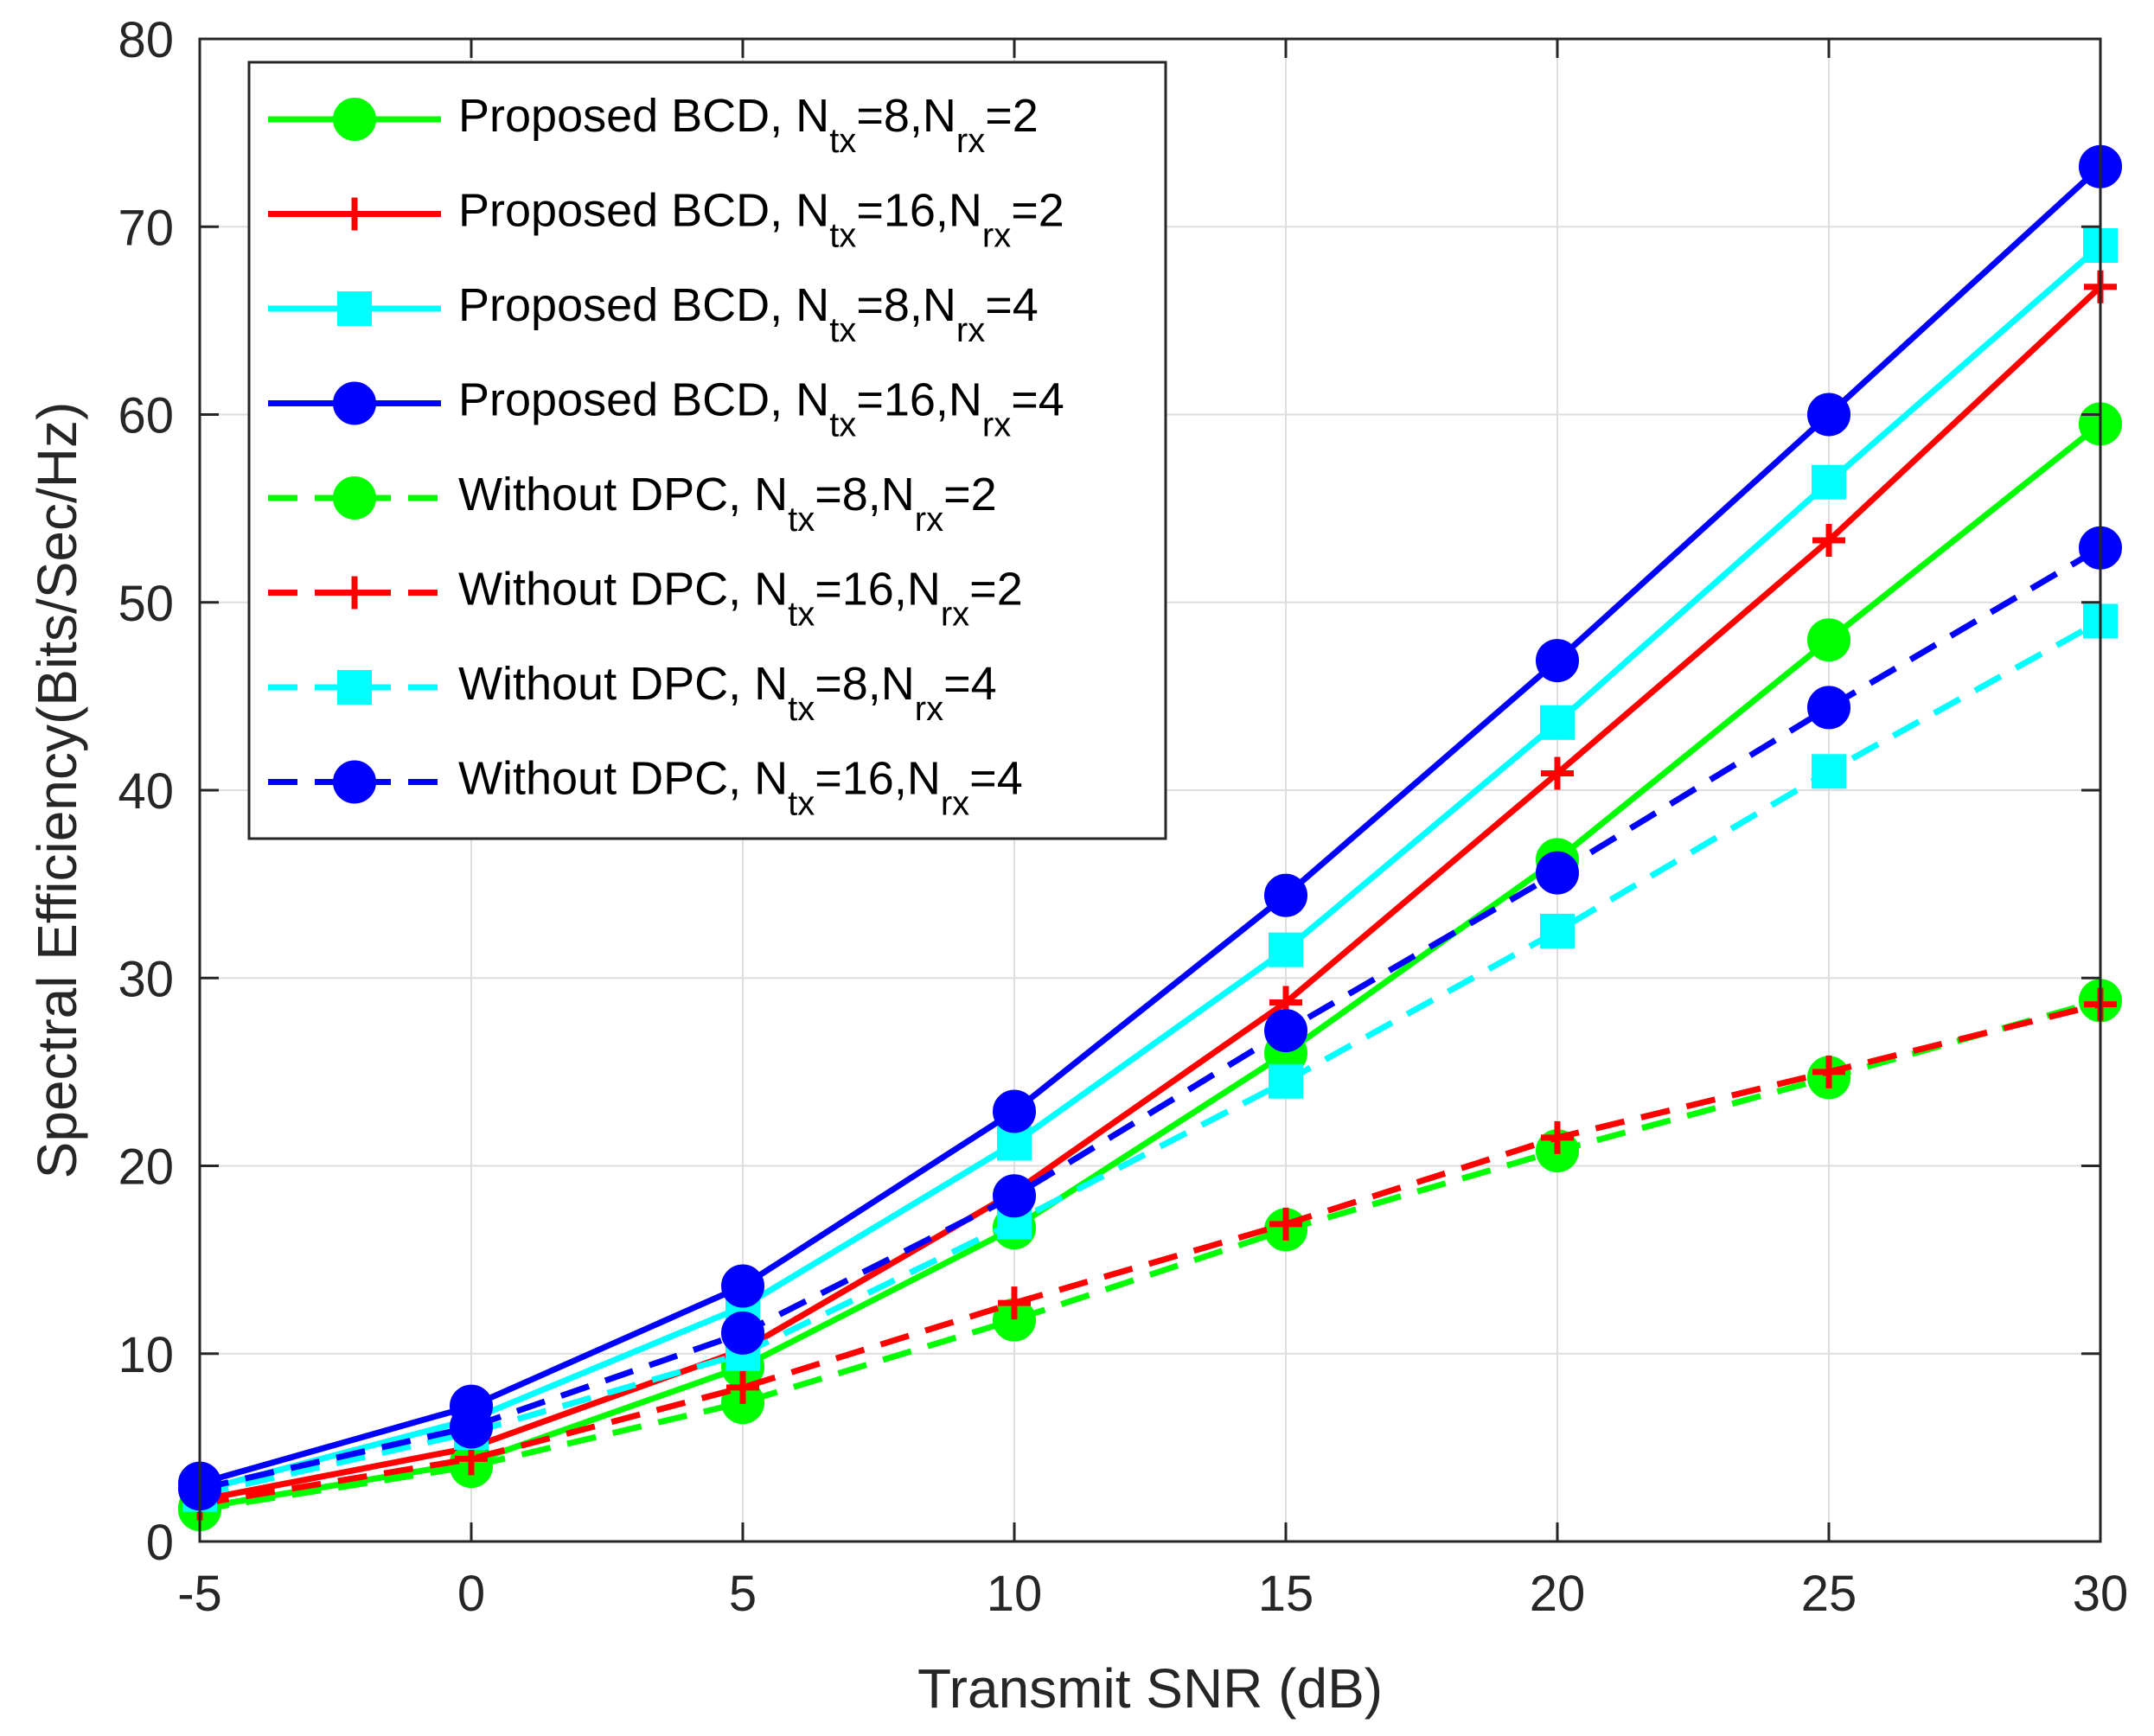 The image size is (2154, 1736). What do you see at coordinates (2101, 1594) in the screenshot?
I see `x-tick-label: 30` at bounding box center [2101, 1594].